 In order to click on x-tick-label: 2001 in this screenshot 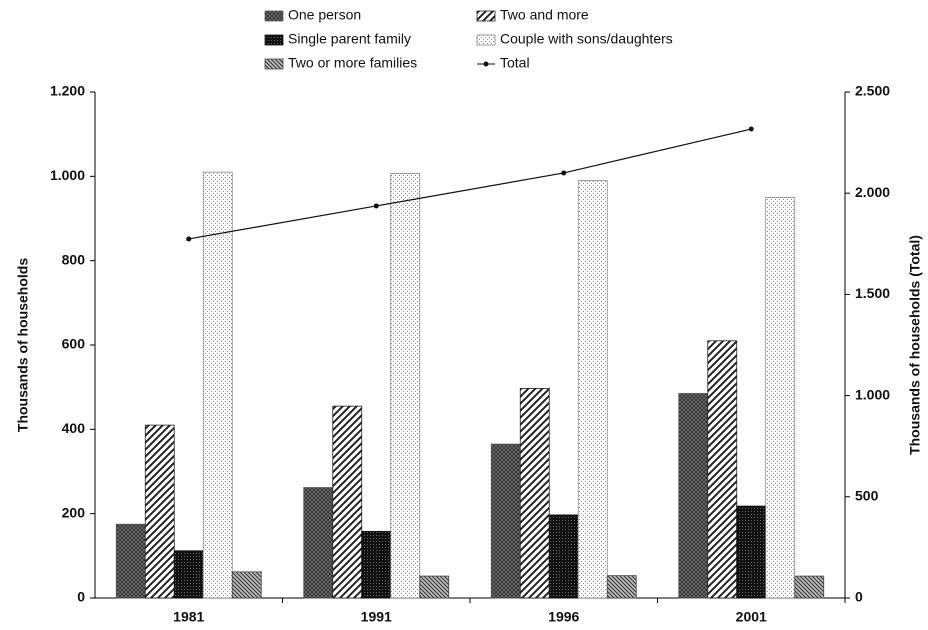, I will do `click(751, 617)`.